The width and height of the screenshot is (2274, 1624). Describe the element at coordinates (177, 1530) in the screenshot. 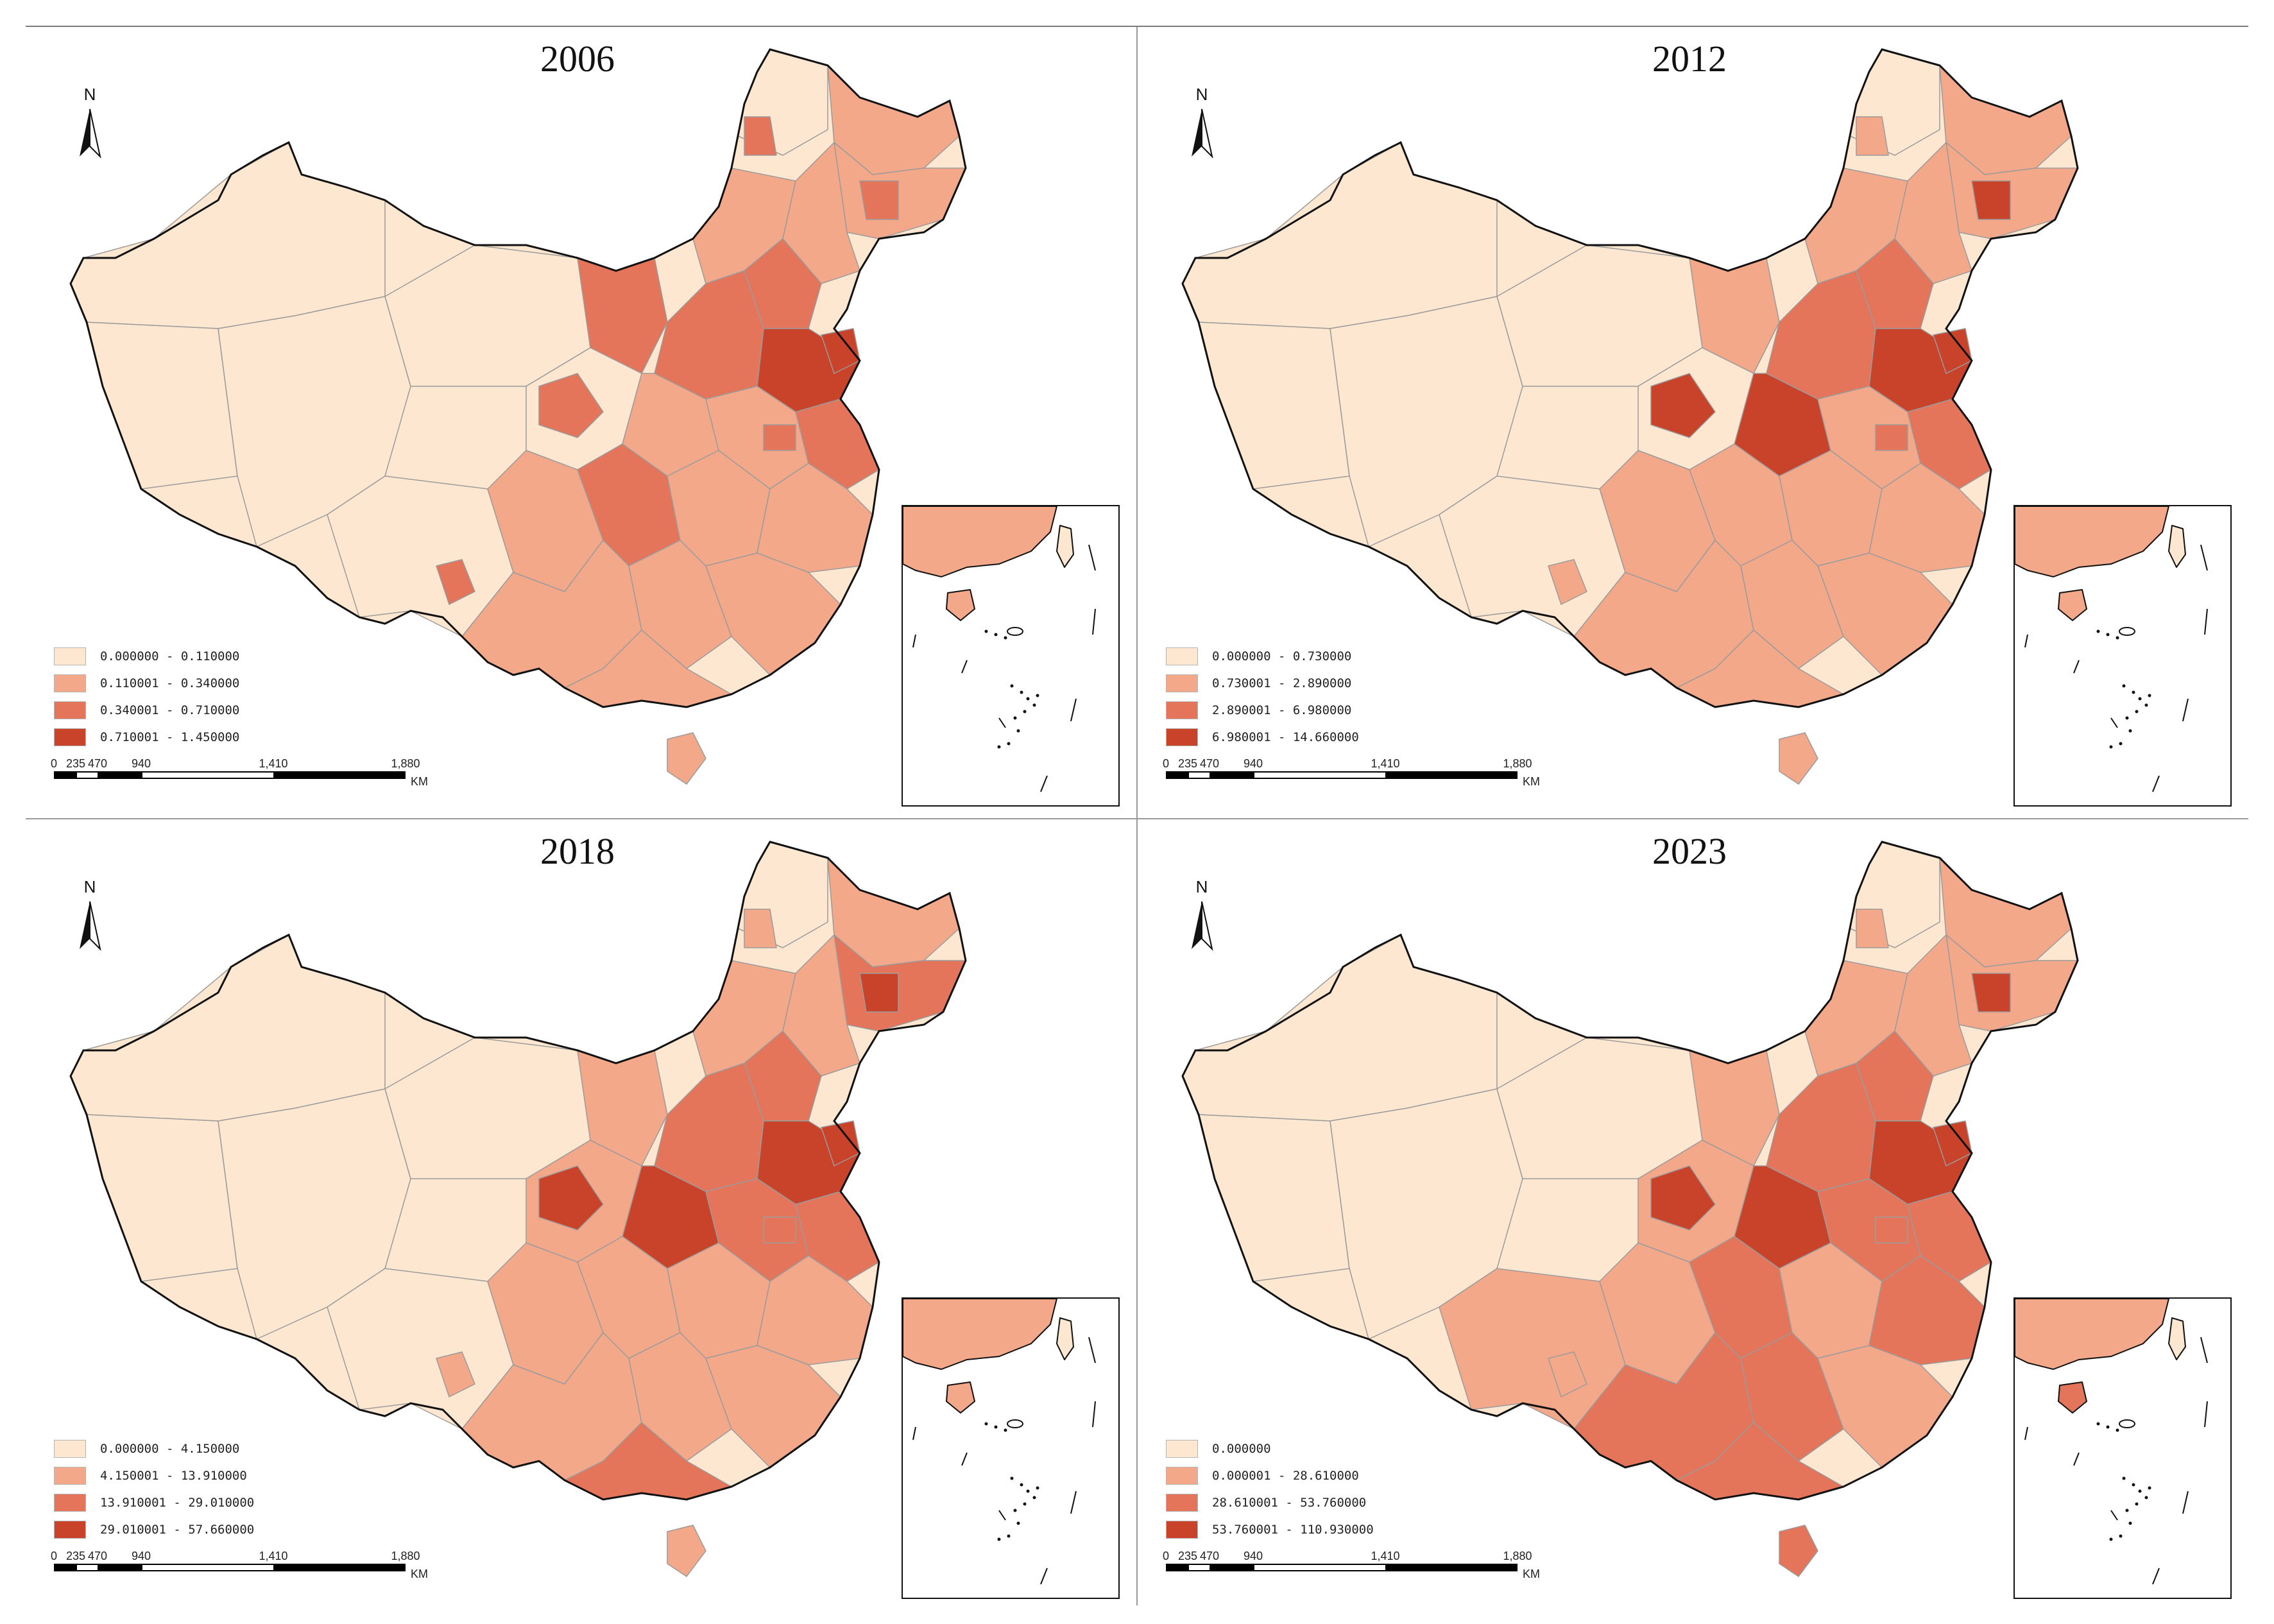

I see `legend-label: 29.010001 - 57.660000` at that location.